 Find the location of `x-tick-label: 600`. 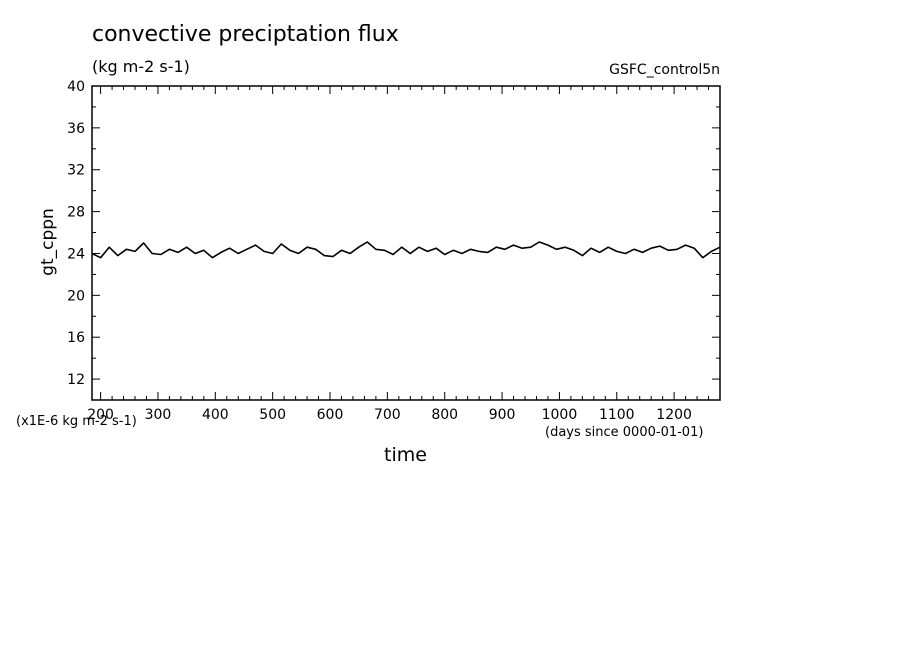

x-tick-label: 600 is located at coordinates (330, 415).